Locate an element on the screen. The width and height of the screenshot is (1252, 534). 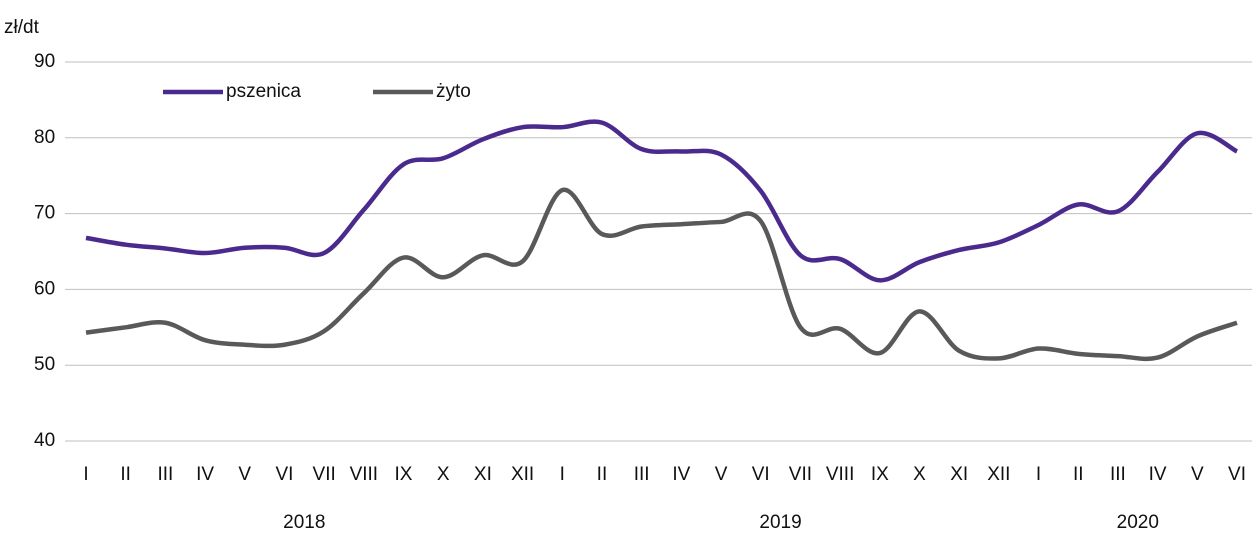
y-tick-label: 90 is located at coordinates (44, 61).